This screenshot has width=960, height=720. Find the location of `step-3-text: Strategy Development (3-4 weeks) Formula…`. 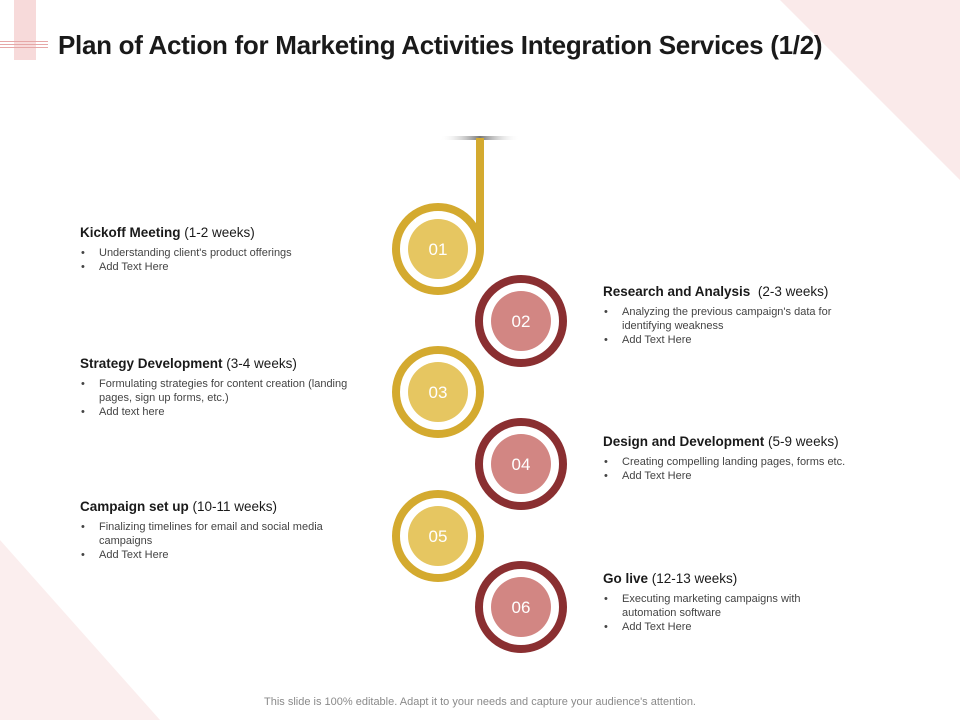

step-3-text: Strategy Development (3-4 weeks) Formula… is located at coordinates (230, 387).